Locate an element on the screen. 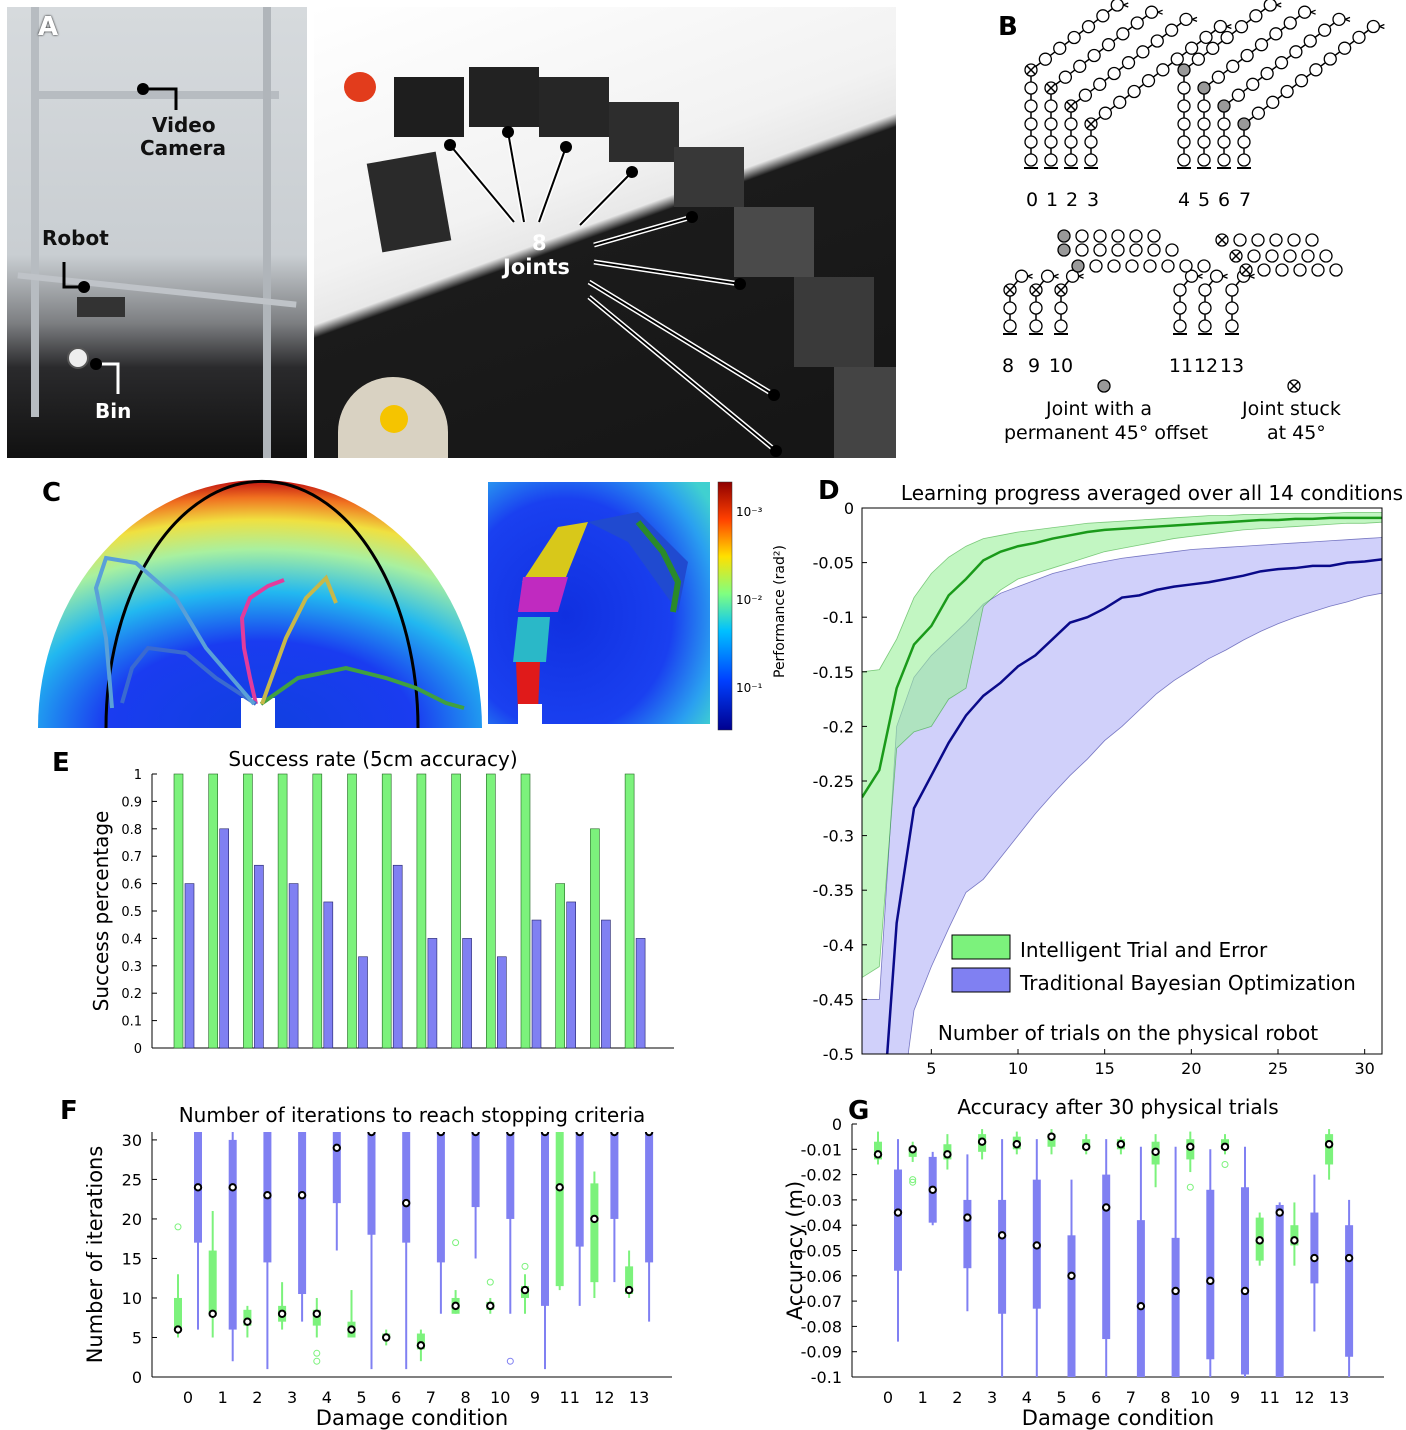  x-tick-label: 6 is located at coordinates (396, 1397).